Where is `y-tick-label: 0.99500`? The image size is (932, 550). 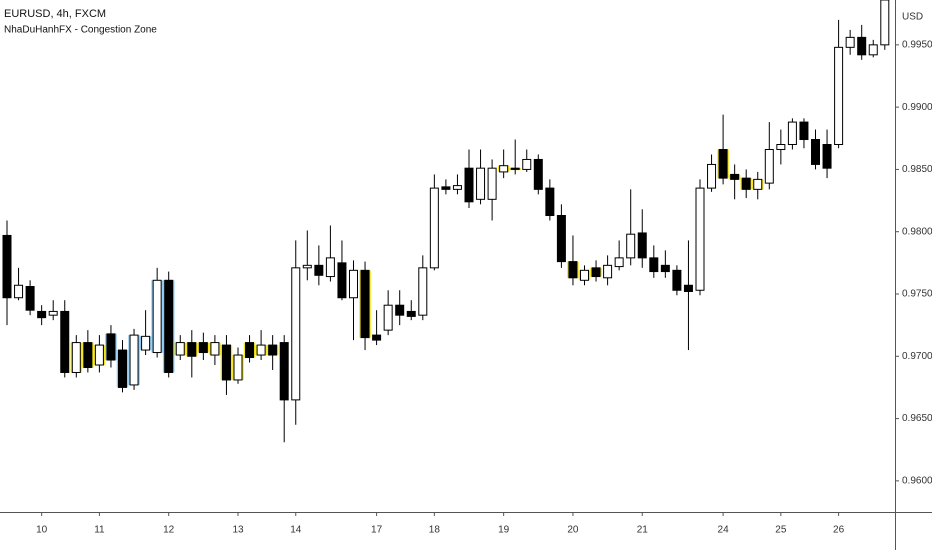 y-tick-label: 0.99500 is located at coordinates (917, 44).